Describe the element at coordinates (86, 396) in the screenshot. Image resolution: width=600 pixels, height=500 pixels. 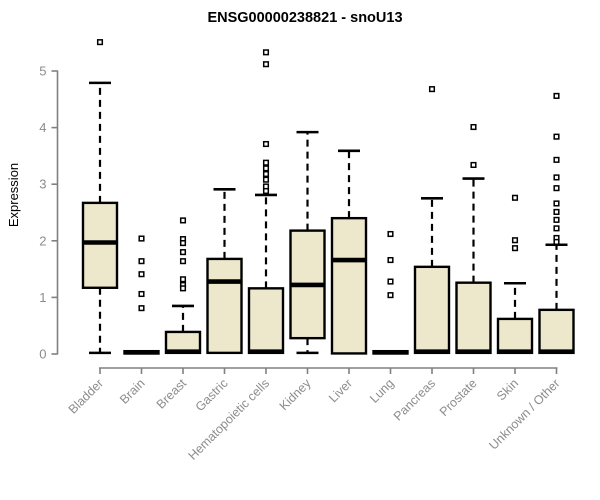
I see `x-tick-label: Bladder` at that location.